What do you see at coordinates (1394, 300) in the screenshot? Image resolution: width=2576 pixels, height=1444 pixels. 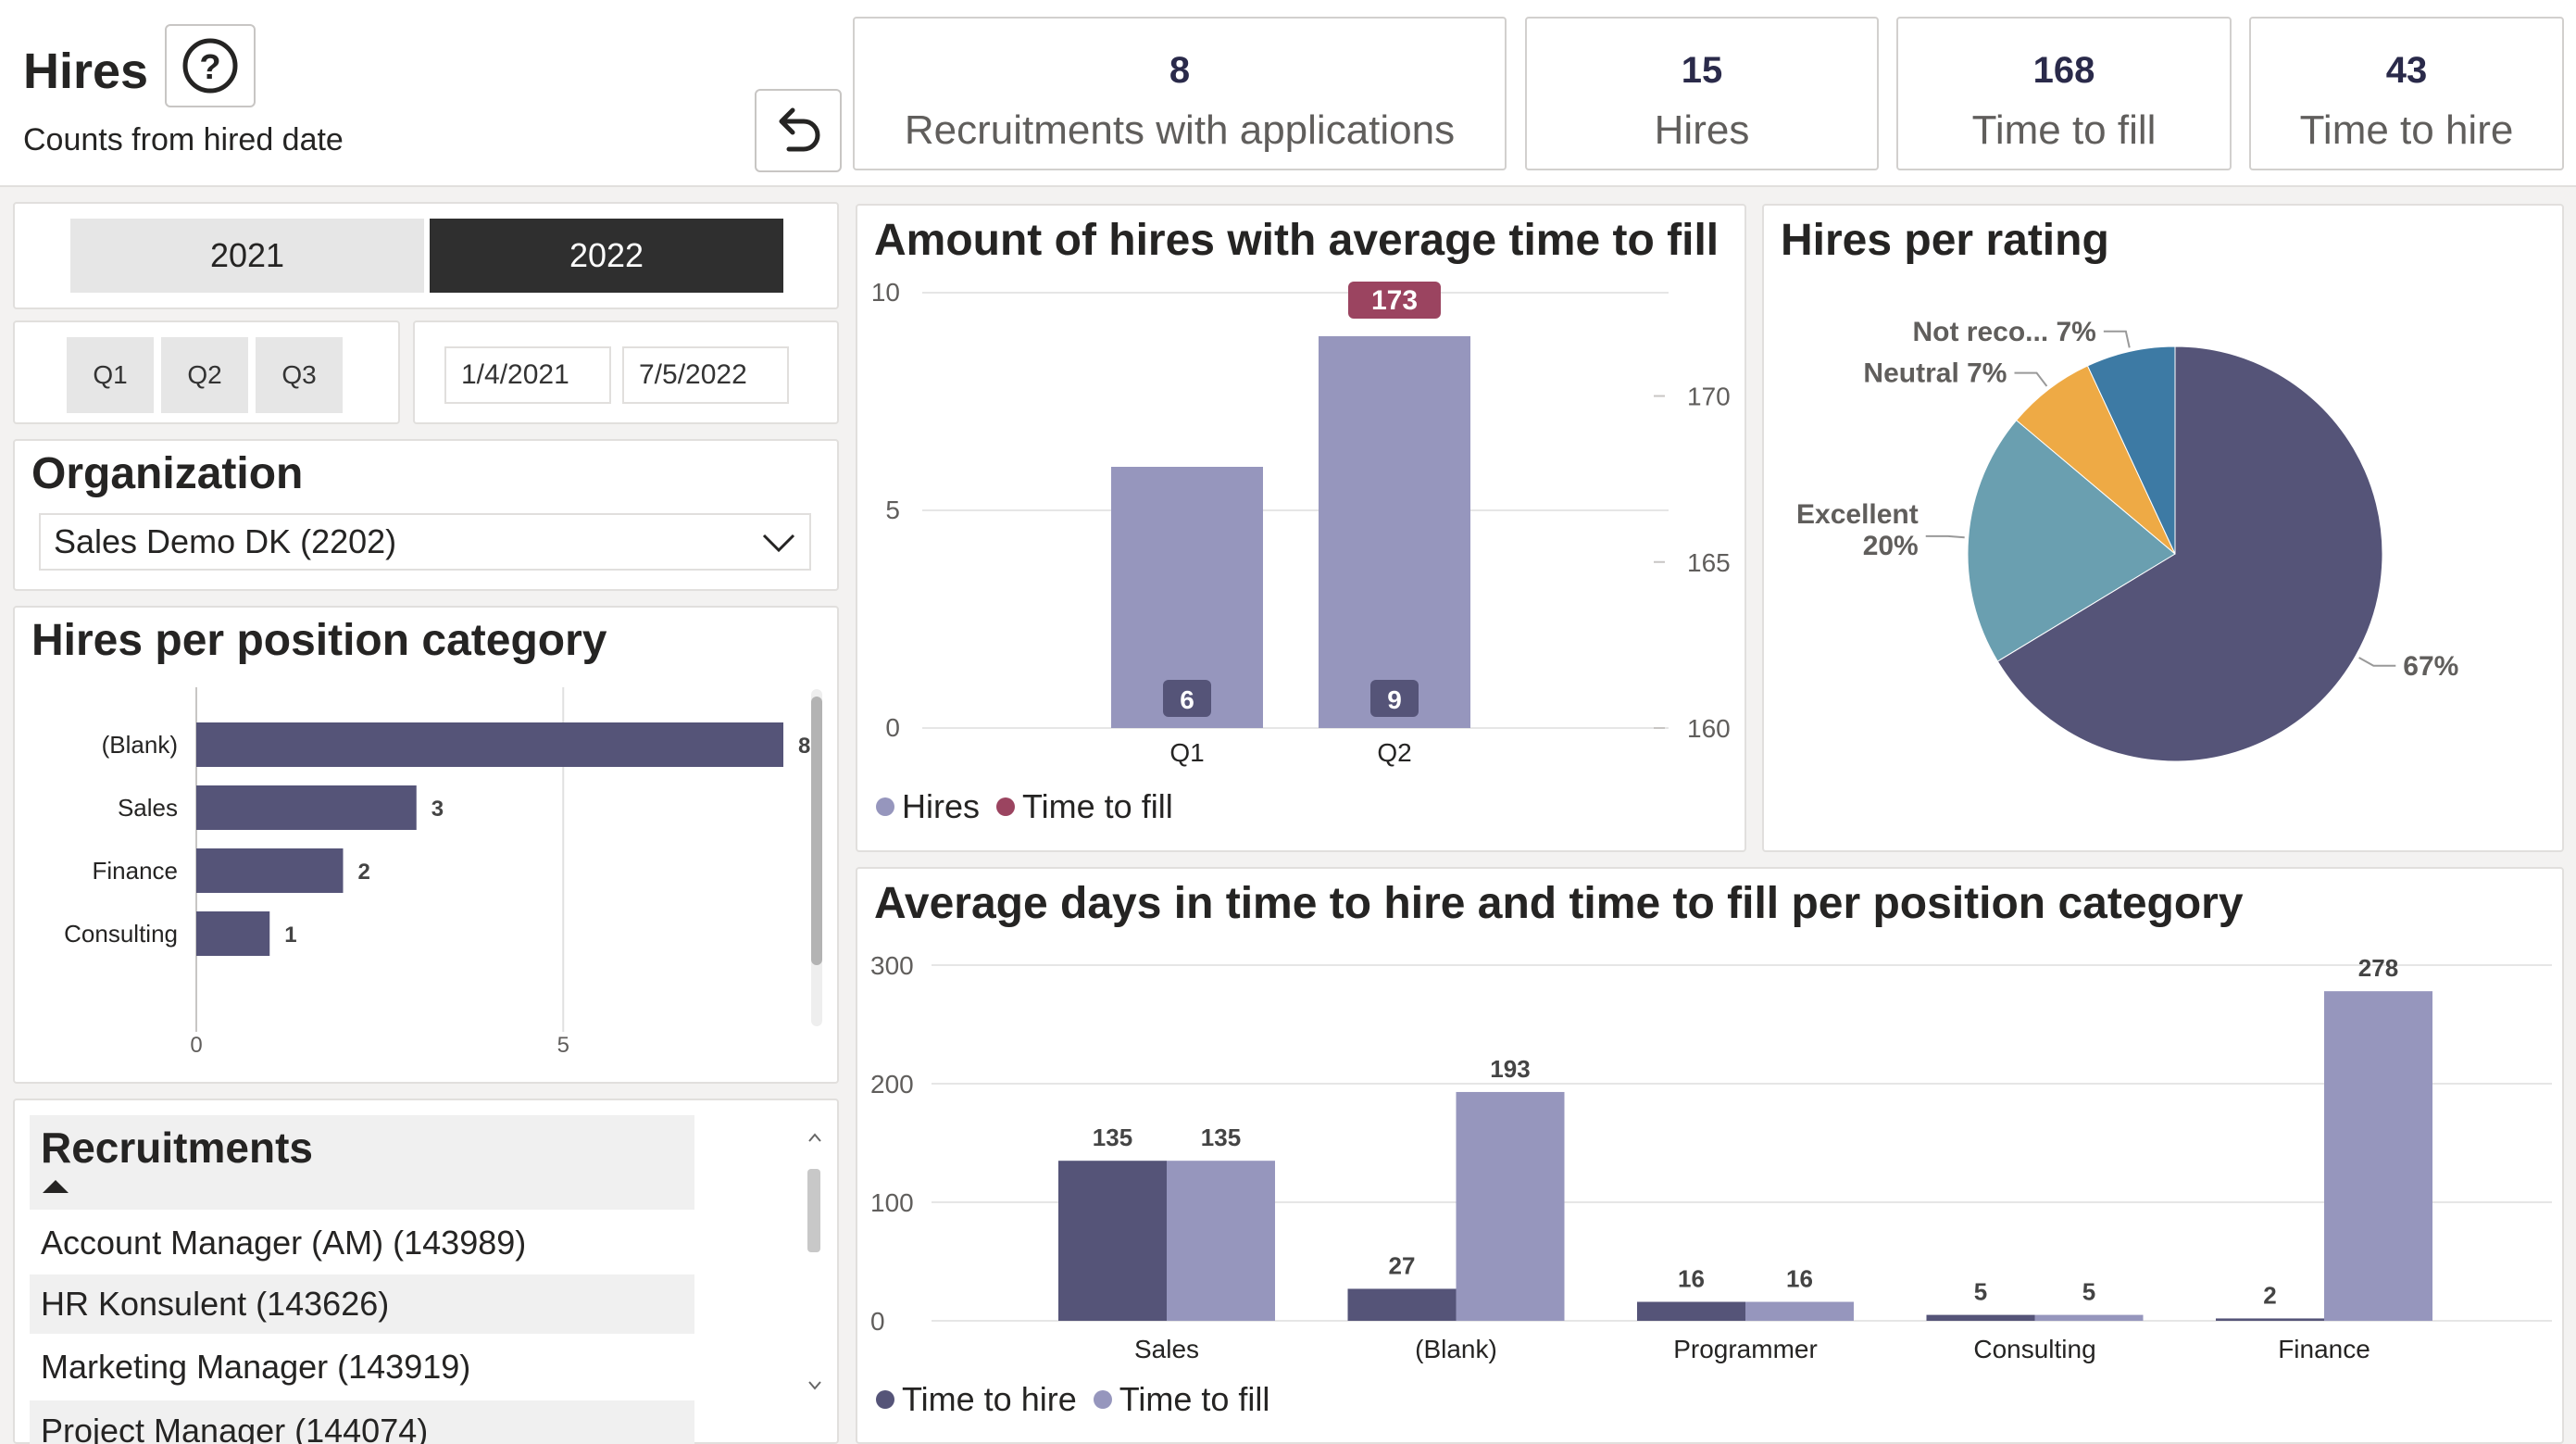 I see `time-to-fill-label: 173` at bounding box center [1394, 300].